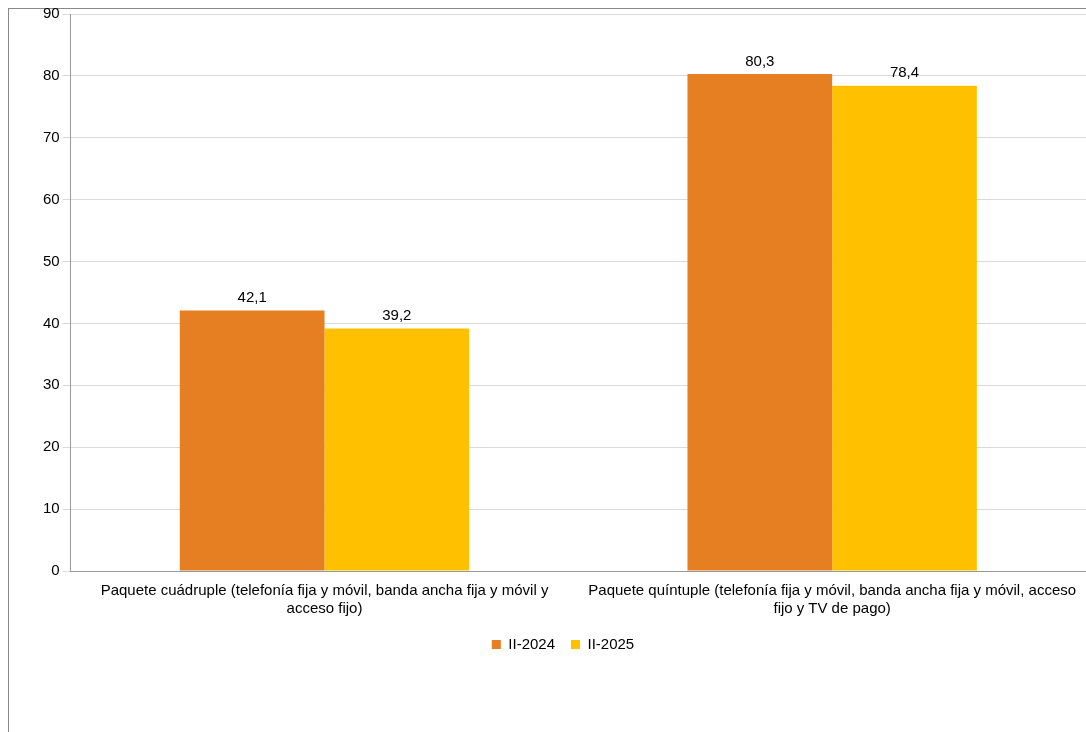 The width and height of the screenshot is (1086, 732). What do you see at coordinates (55, 570) in the screenshot?
I see `y-tick-label: 0` at bounding box center [55, 570].